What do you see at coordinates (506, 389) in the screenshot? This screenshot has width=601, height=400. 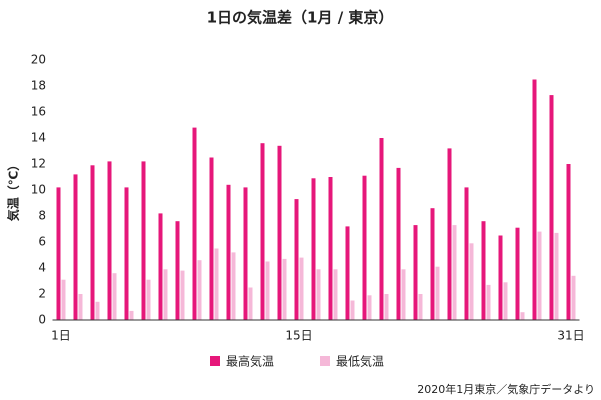 I see `source-note: 2020年1月東京／気象庁データより` at bounding box center [506, 389].